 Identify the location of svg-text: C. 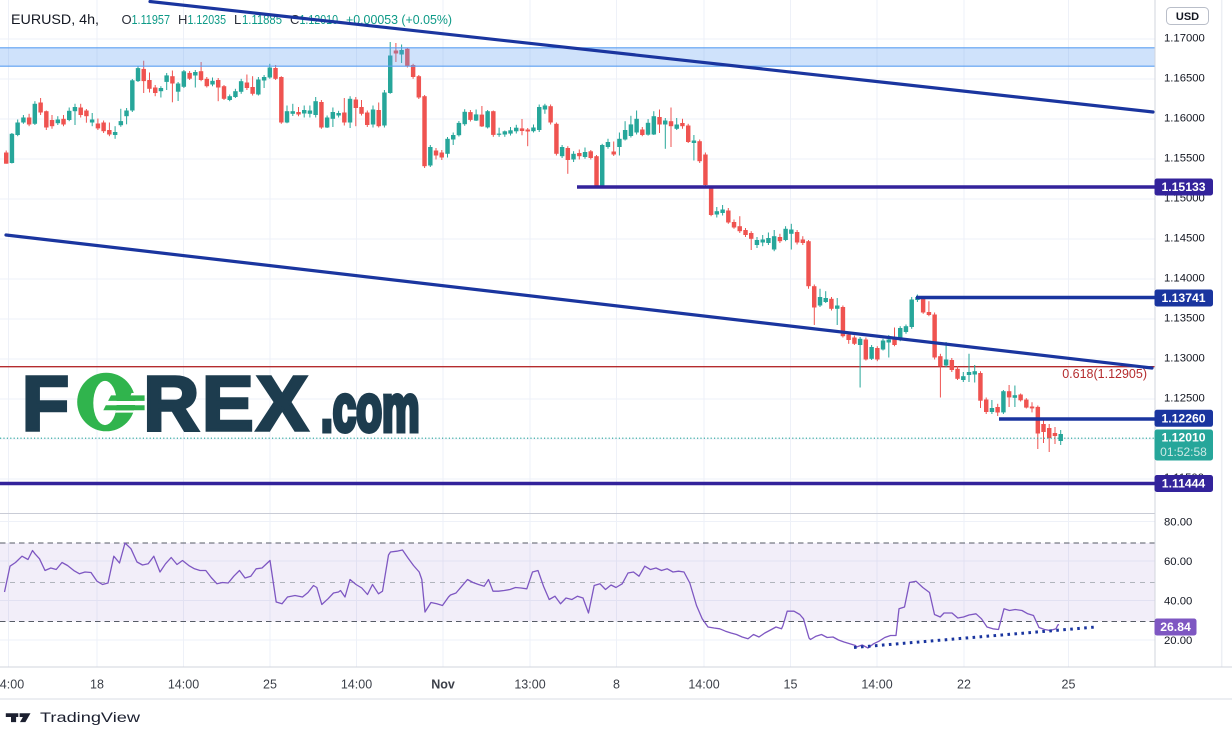
(294, 19).